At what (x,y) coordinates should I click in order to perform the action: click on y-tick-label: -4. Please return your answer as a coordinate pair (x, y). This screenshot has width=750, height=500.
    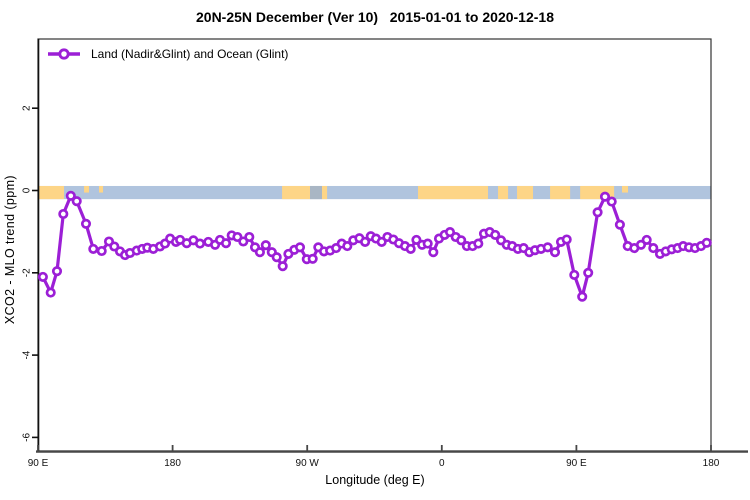
    Looking at the image, I should click on (27, 354).